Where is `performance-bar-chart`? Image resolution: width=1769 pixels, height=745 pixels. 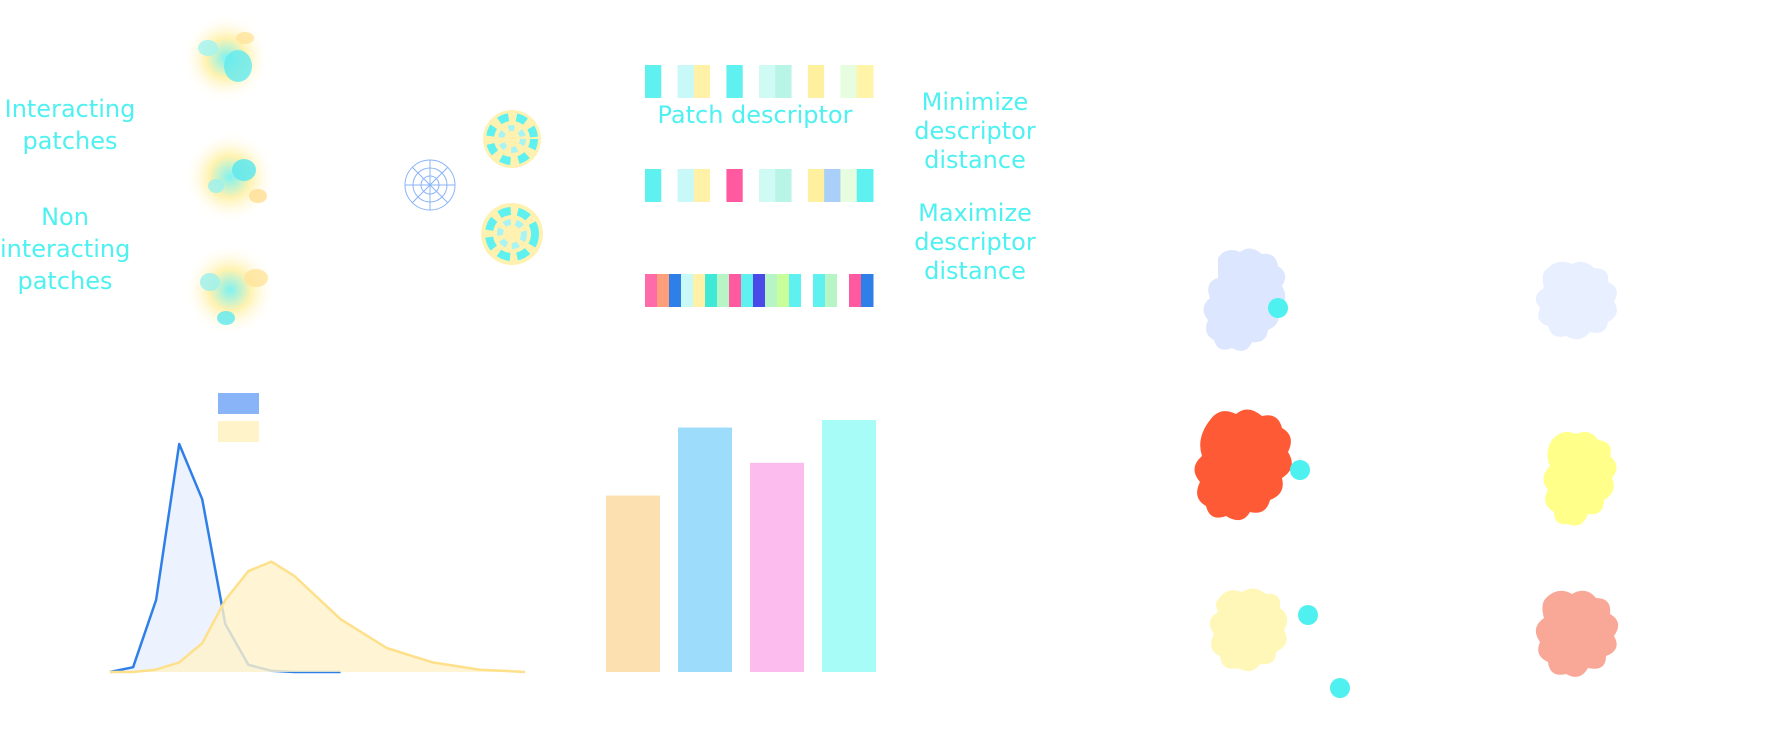
performance-bar-chart is located at coordinates (741, 546).